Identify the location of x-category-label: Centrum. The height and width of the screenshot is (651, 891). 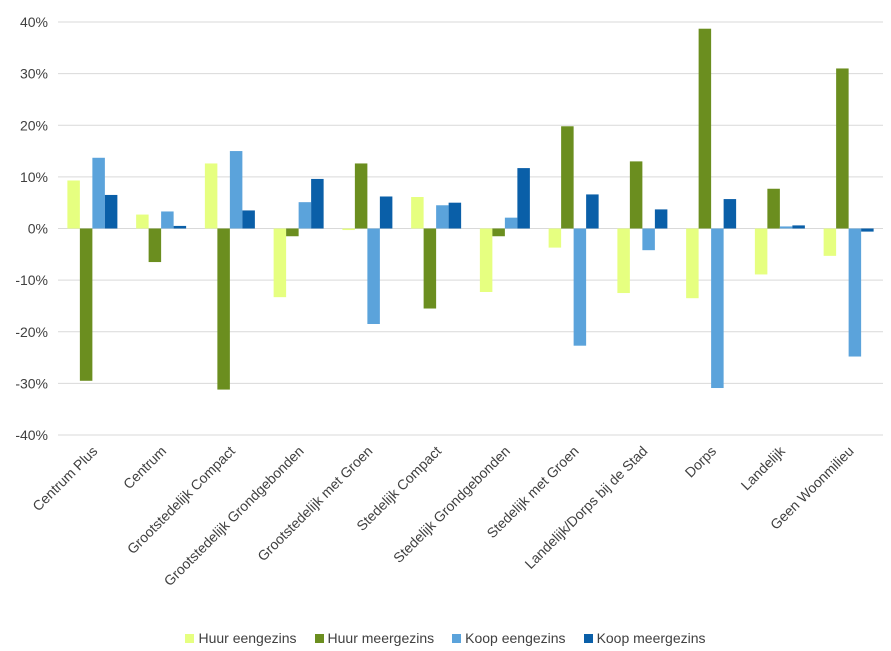
(144, 467).